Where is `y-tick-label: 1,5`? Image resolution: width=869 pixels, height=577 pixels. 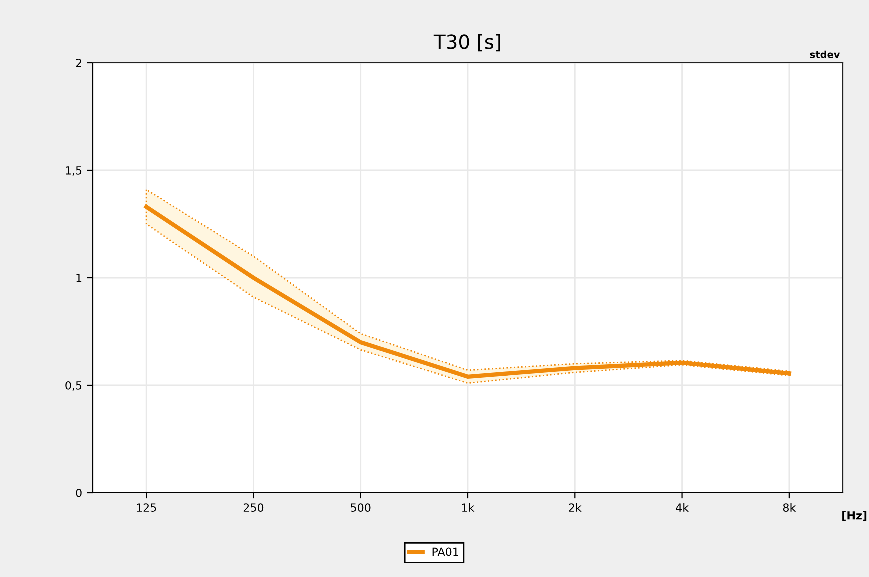
y-tick-label: 1,5 is located at coordinates (74, 171).